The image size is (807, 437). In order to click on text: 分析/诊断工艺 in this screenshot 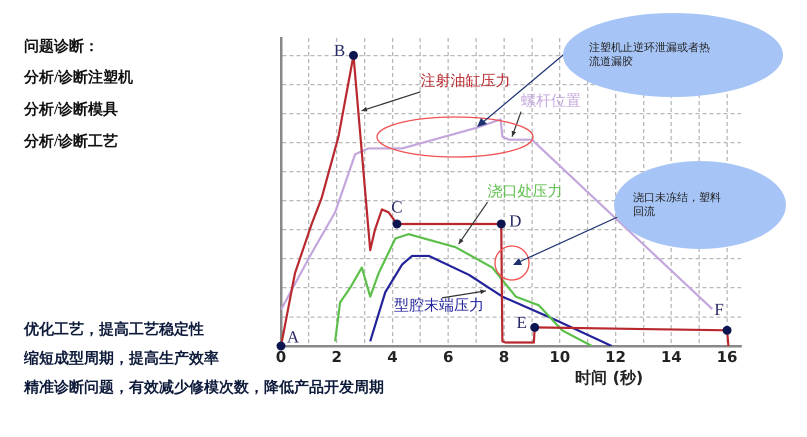, I will do `click(71, 141)`.